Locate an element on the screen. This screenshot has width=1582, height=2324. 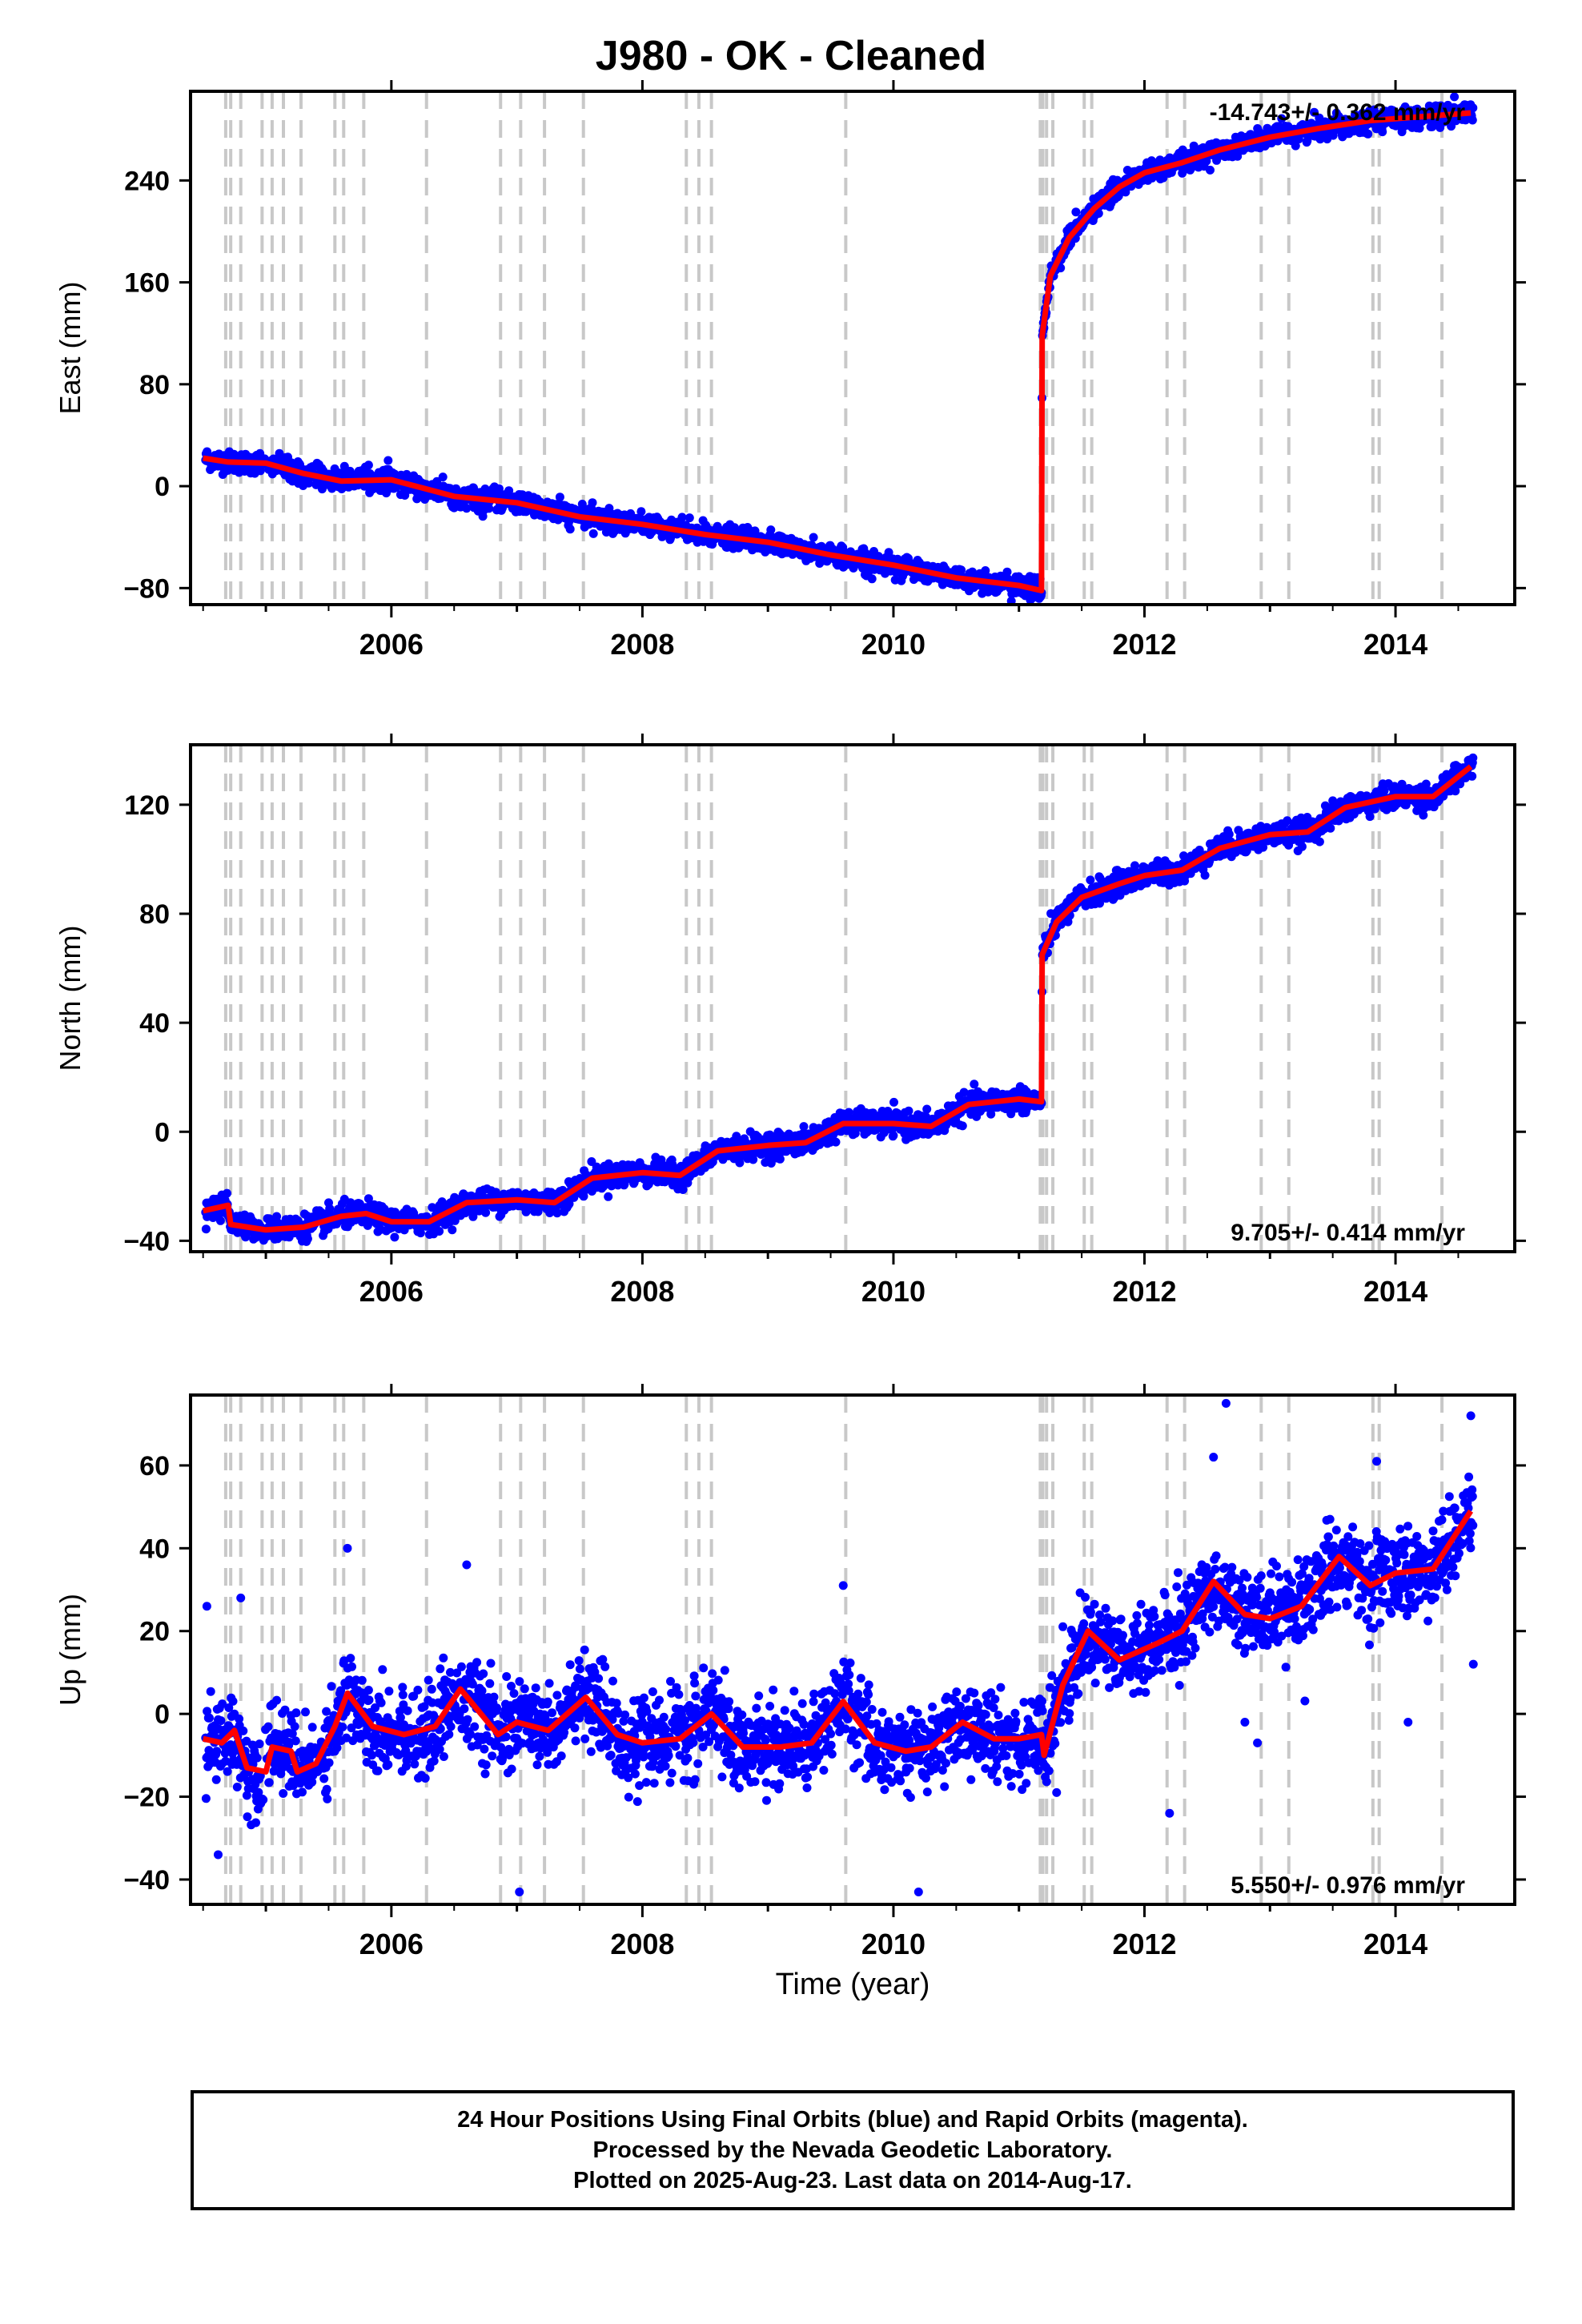
x-tick-label: 2006 is located at coordinates (391, 644).